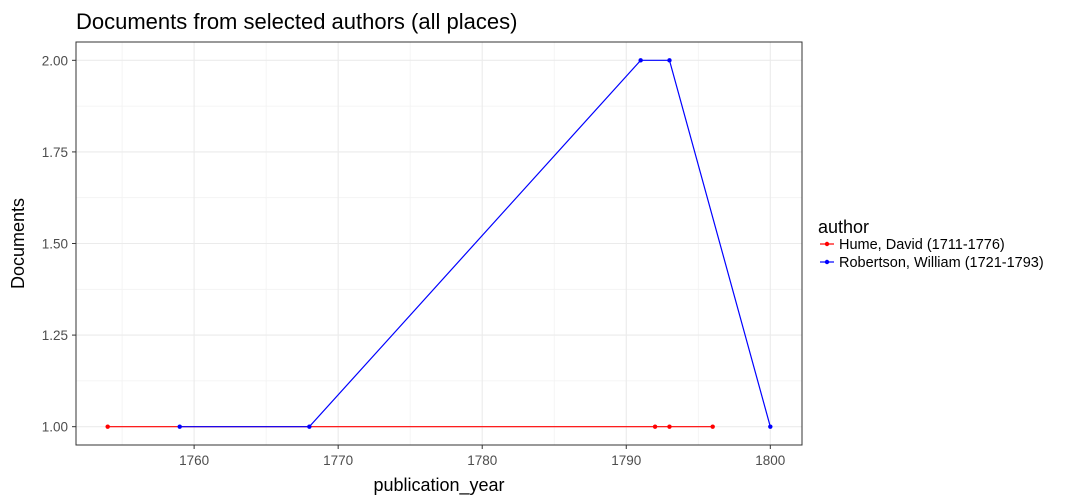  I want to click on x-tick-label: 1760, so click(194, 460).